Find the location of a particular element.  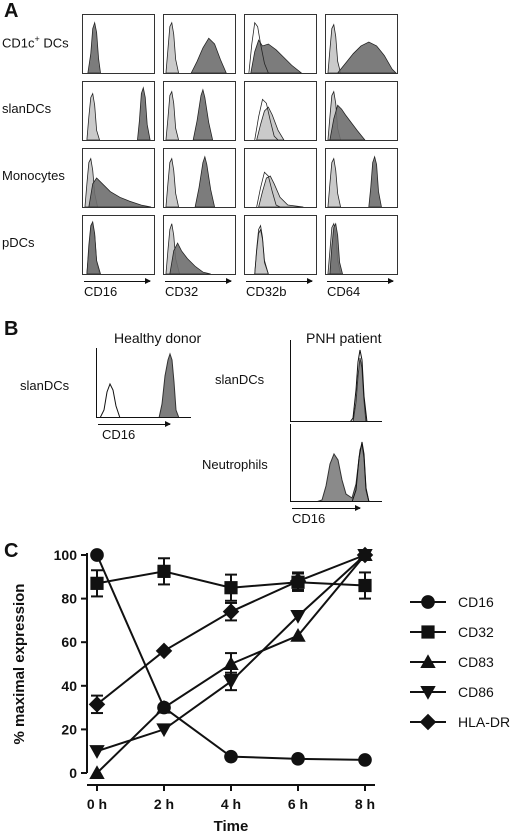

row-label-text: slanDCs is located at coordinates (27, 108).